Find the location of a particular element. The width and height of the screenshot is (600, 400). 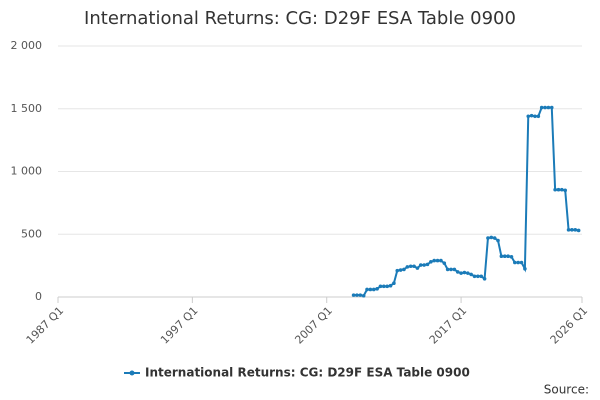

x-tick-label: 2007 Q1 is located at coordinates (313, 325).